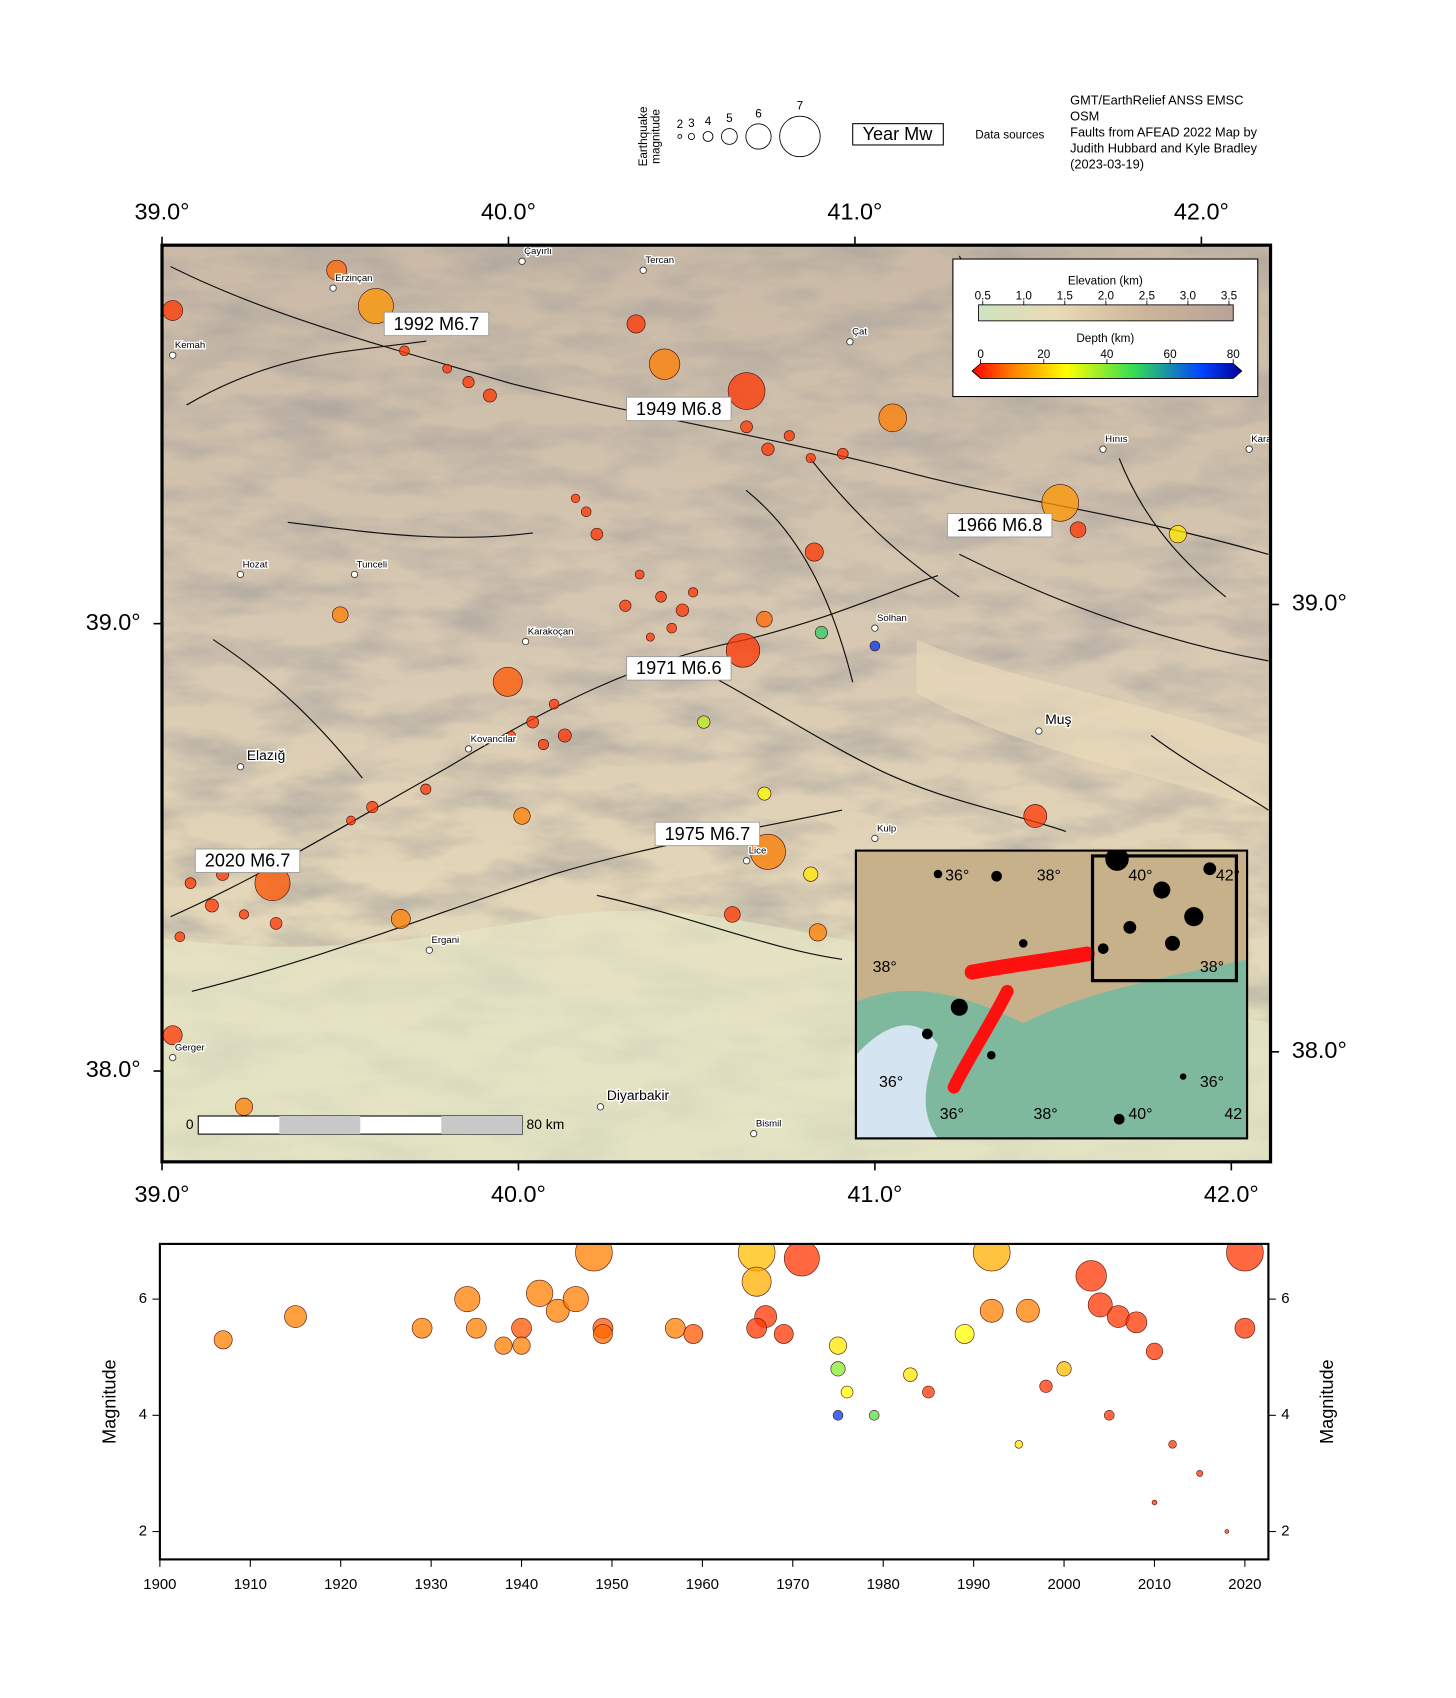 This screenshot has height=1698, width=1456. Describe the element at coordinates (494, 739) in the screenshot. I see `city-label: Kovancılar` at that location.